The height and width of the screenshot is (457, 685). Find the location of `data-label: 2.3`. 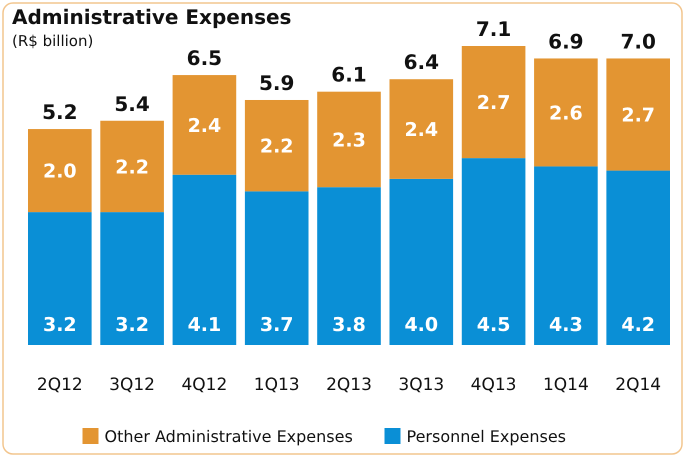

data-label: 2.3 is located at coordinates (349, 140).